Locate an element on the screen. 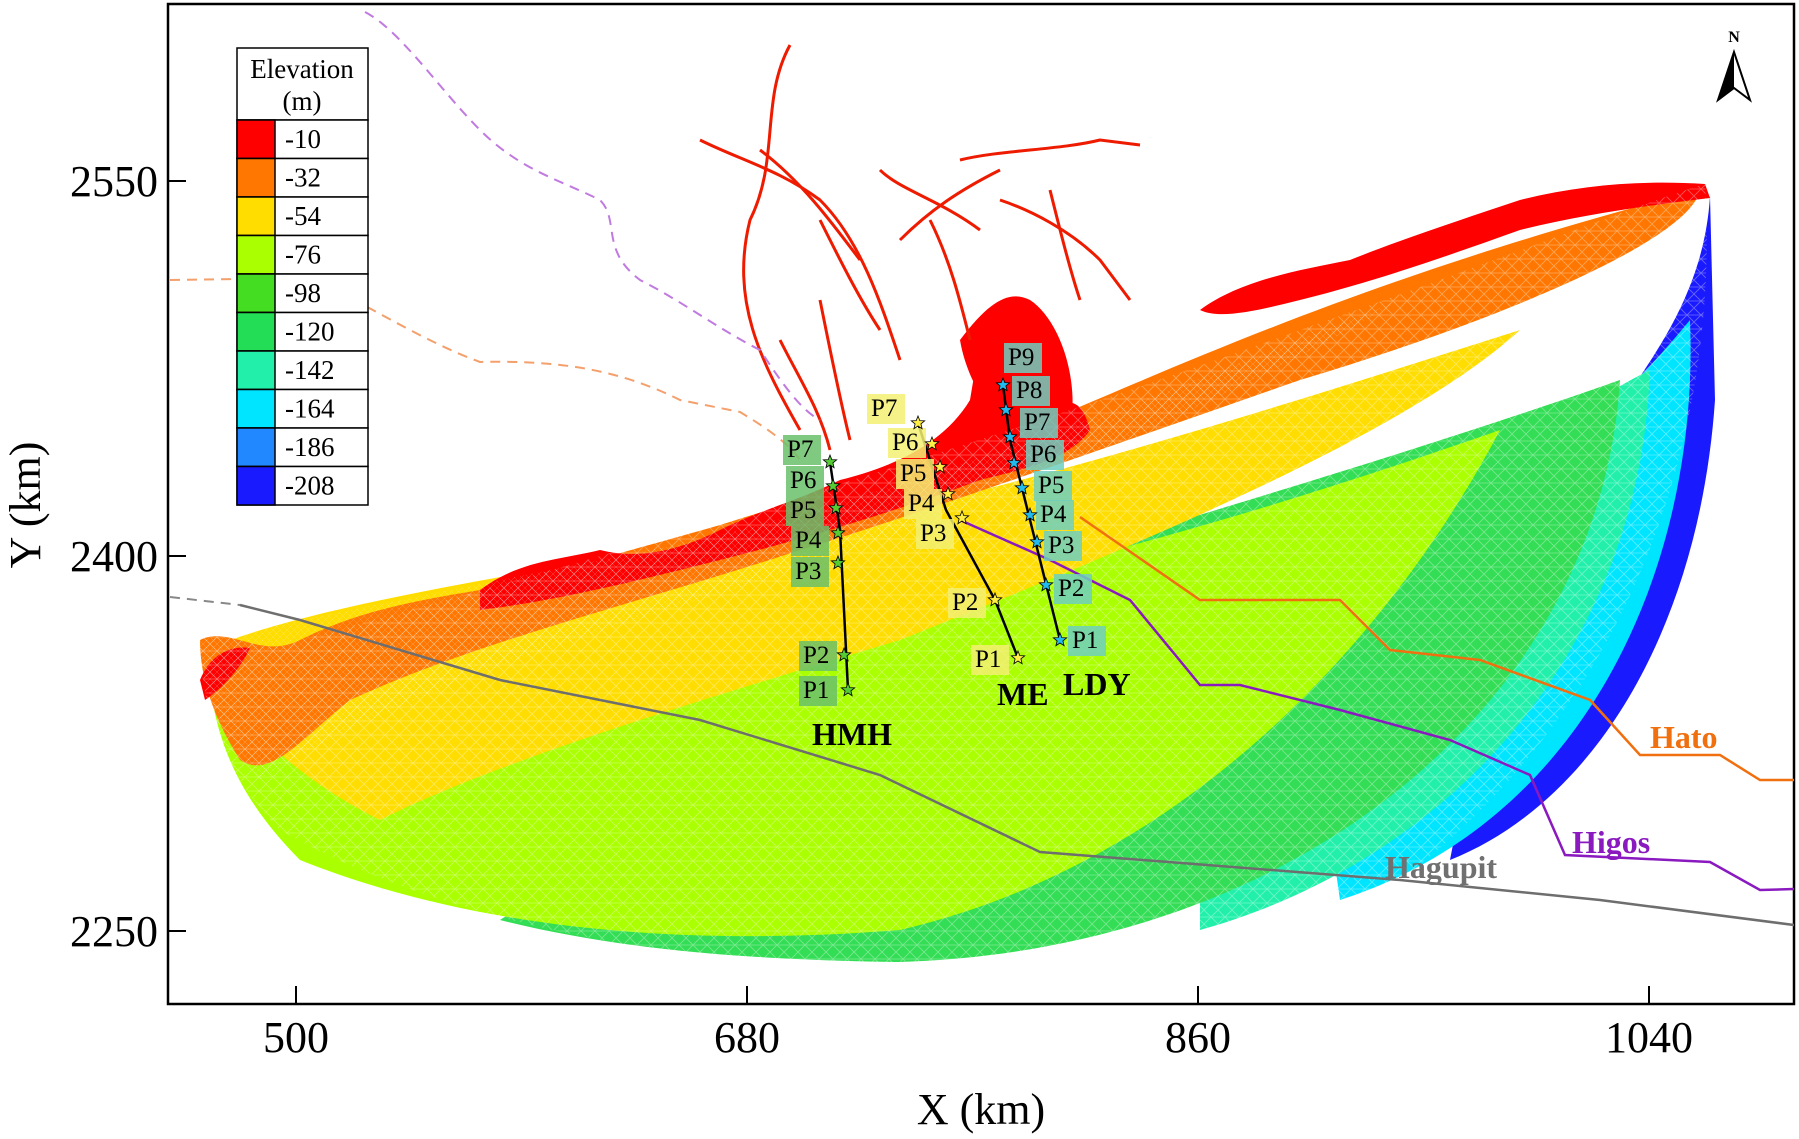 The width and height of the screenshot is (1799, 1139). x-tick-label-1040: 1040 is located at coordinates (1649, 1037).